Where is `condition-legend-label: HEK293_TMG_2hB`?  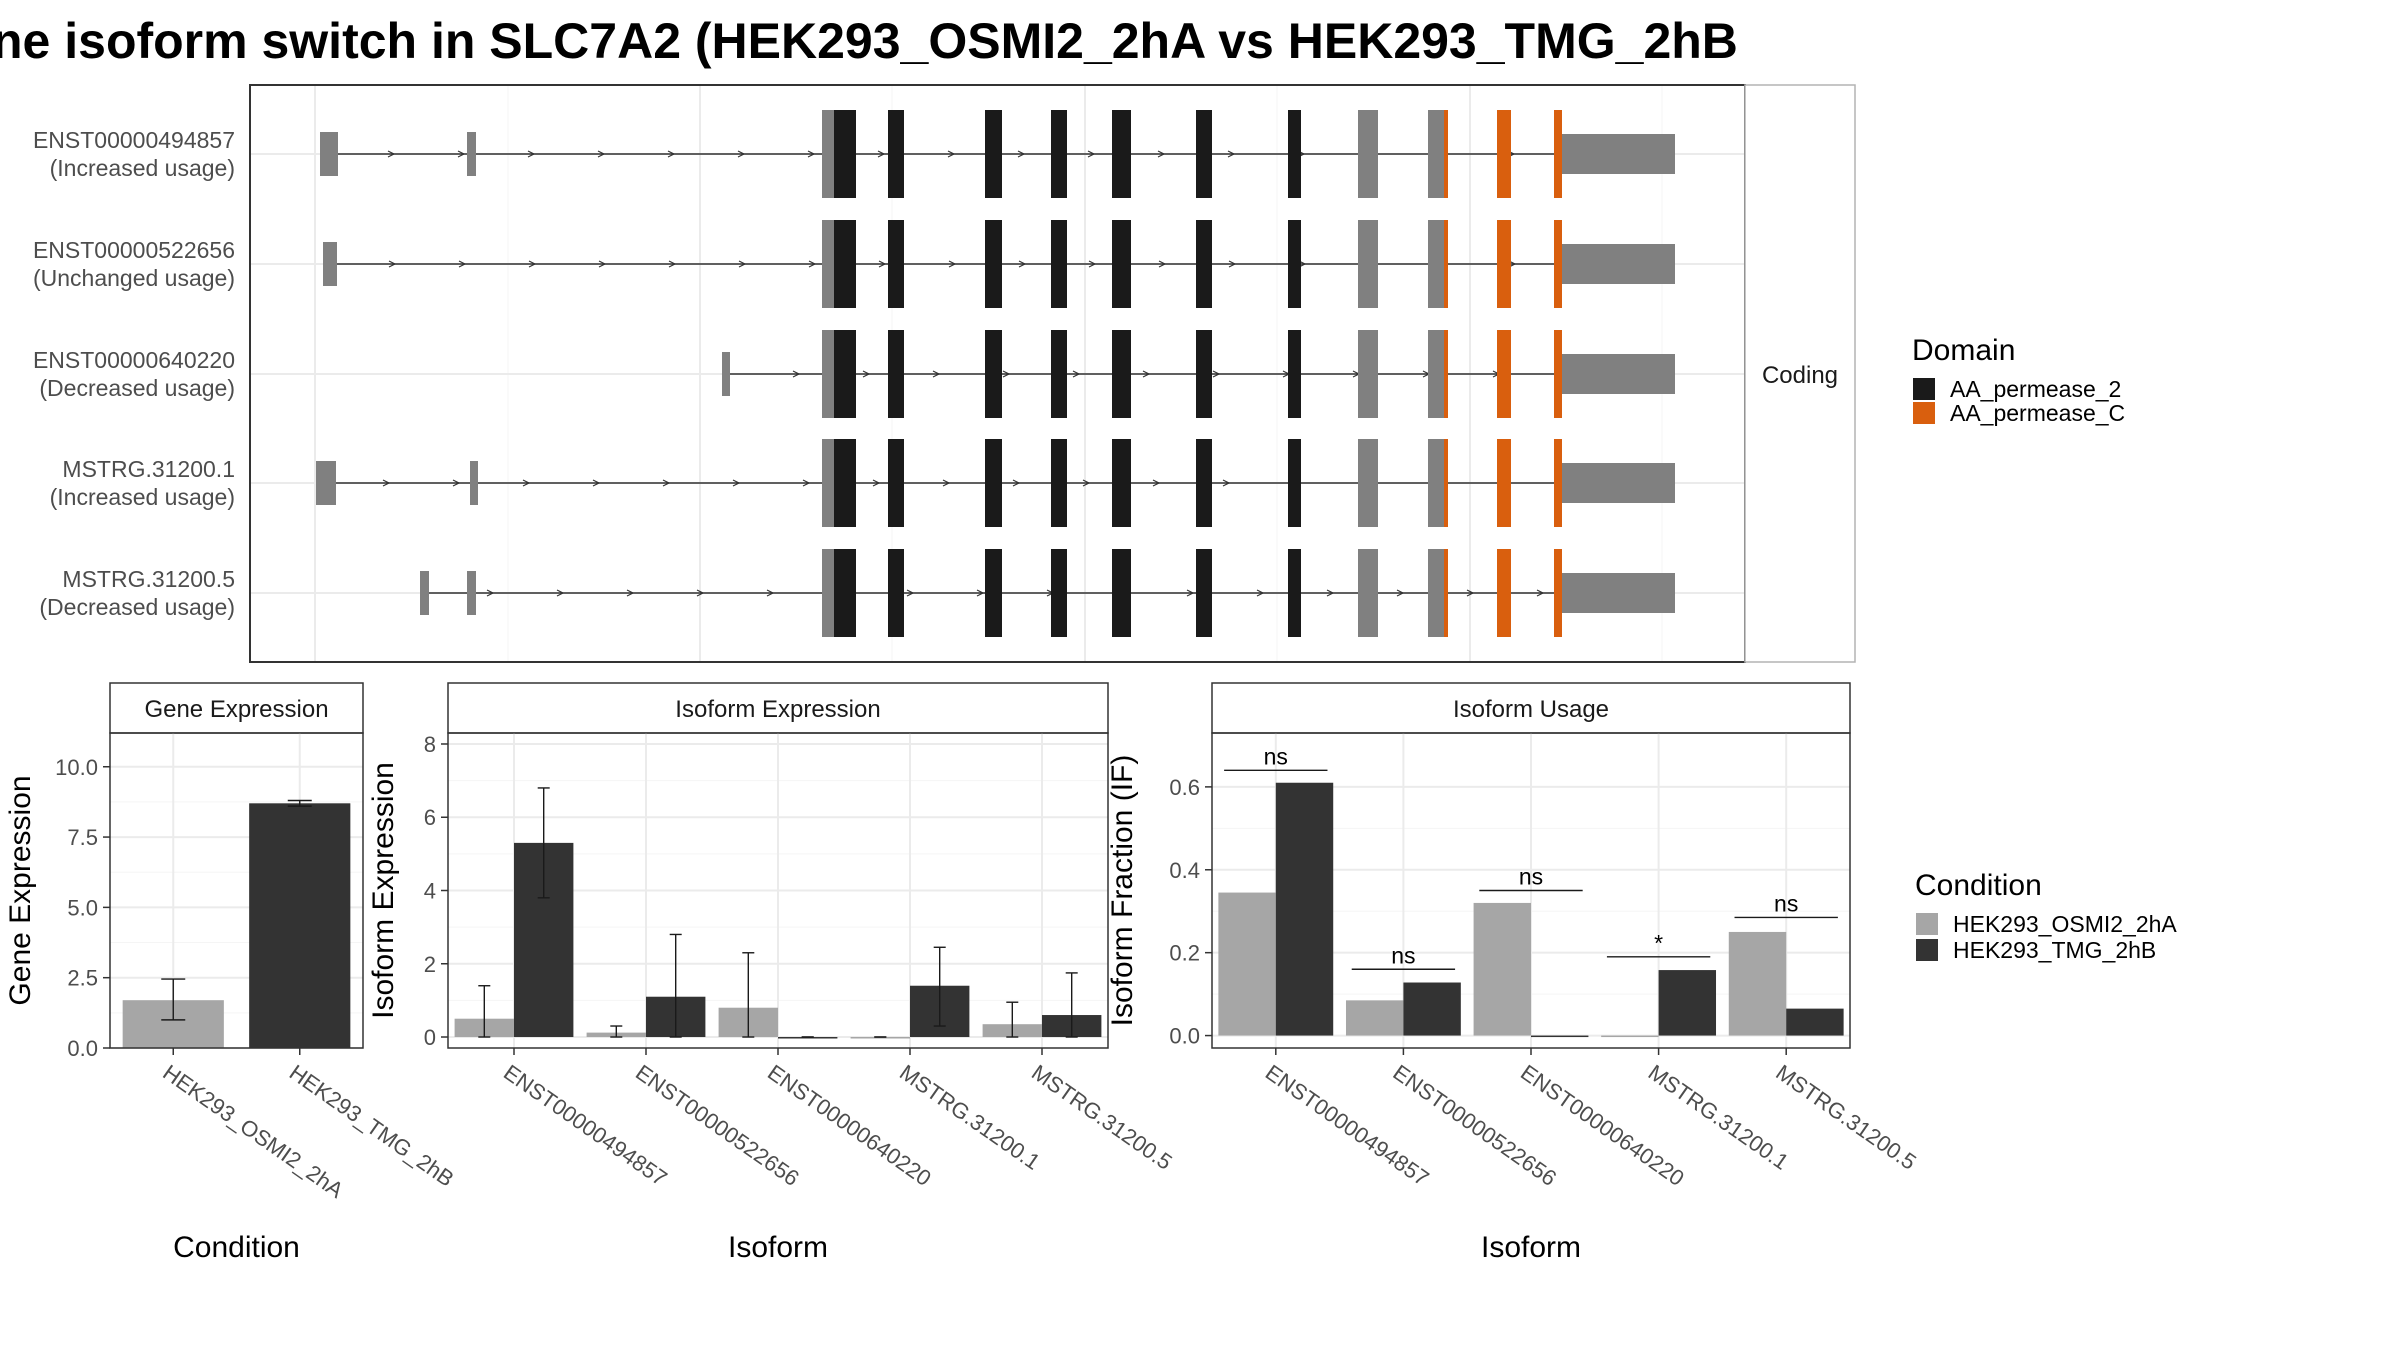
condition-legend-label: HEK293_TMG_2hB is located at coordinates (2054, 950).